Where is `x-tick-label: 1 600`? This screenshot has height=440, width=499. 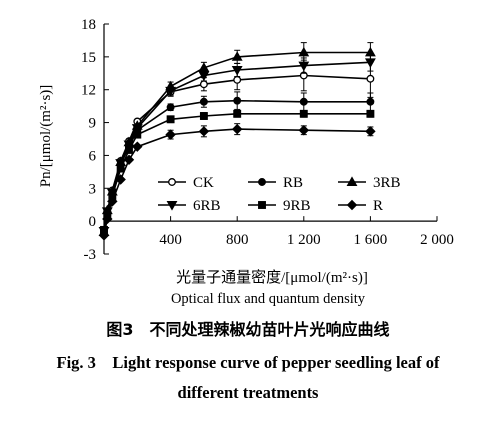 x-tick-label: 1 600 is located at coordinates (371, 240).